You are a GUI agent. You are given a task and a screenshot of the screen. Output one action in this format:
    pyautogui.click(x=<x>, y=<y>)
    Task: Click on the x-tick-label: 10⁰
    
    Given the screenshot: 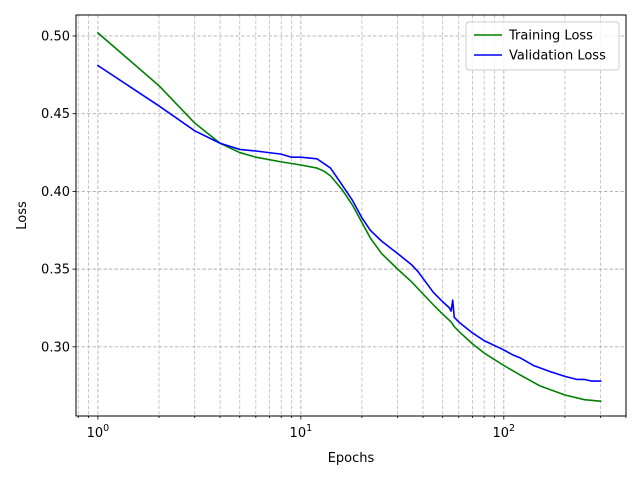 What is the action you would take?
    pyautogui.click(x=98, y=432)
    